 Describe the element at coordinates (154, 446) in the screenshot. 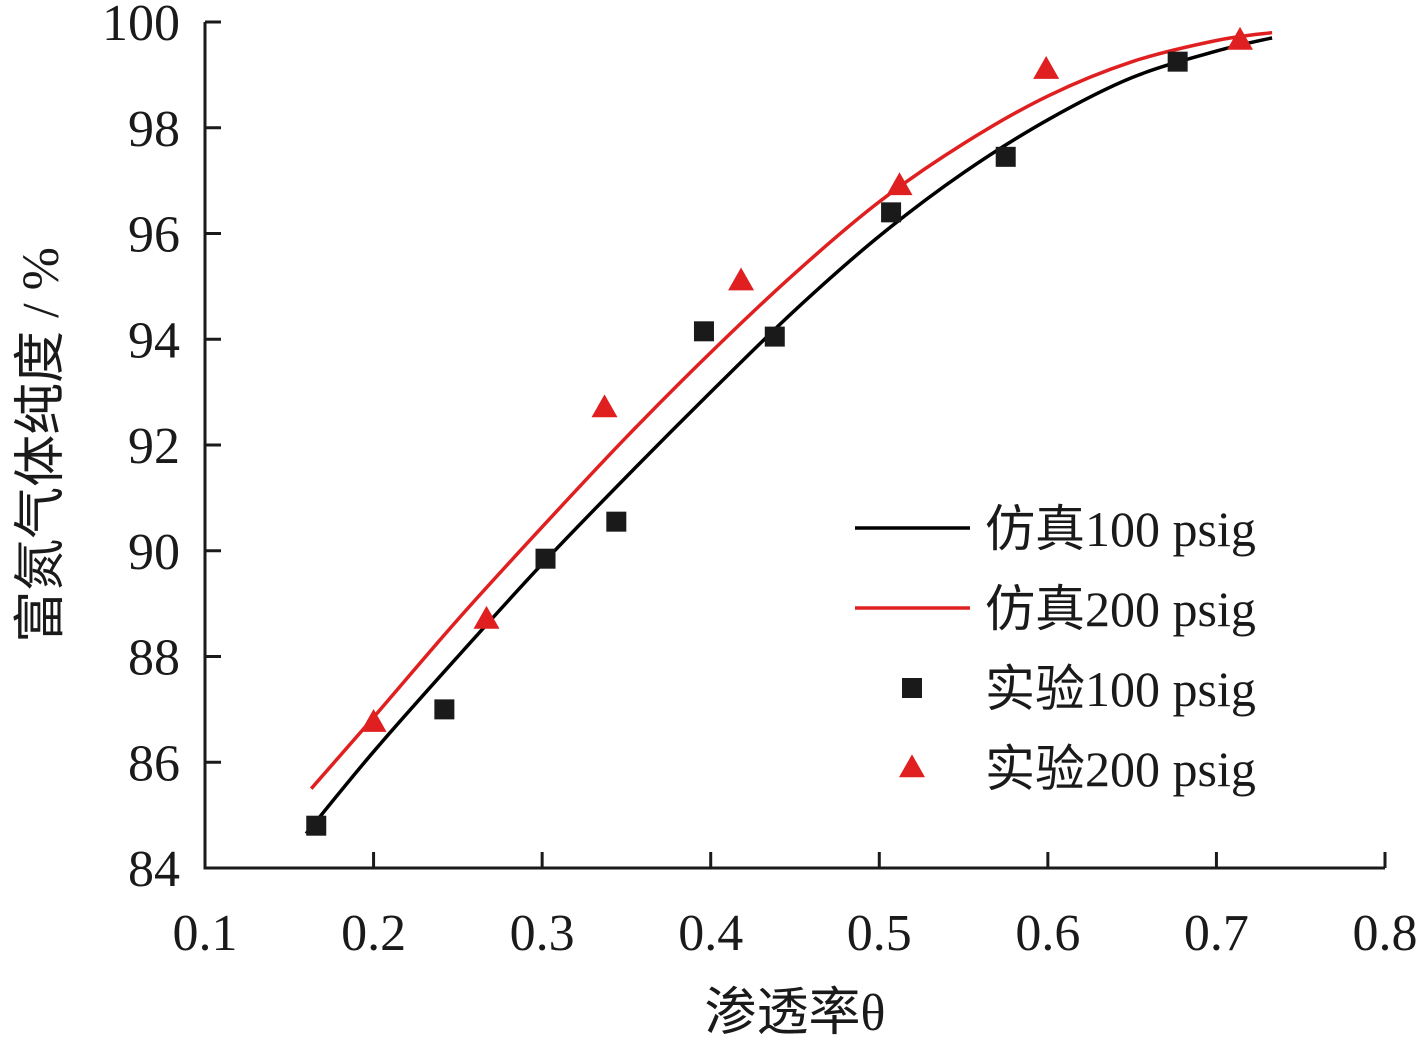

I see `y-tick-label: 92` at that location.